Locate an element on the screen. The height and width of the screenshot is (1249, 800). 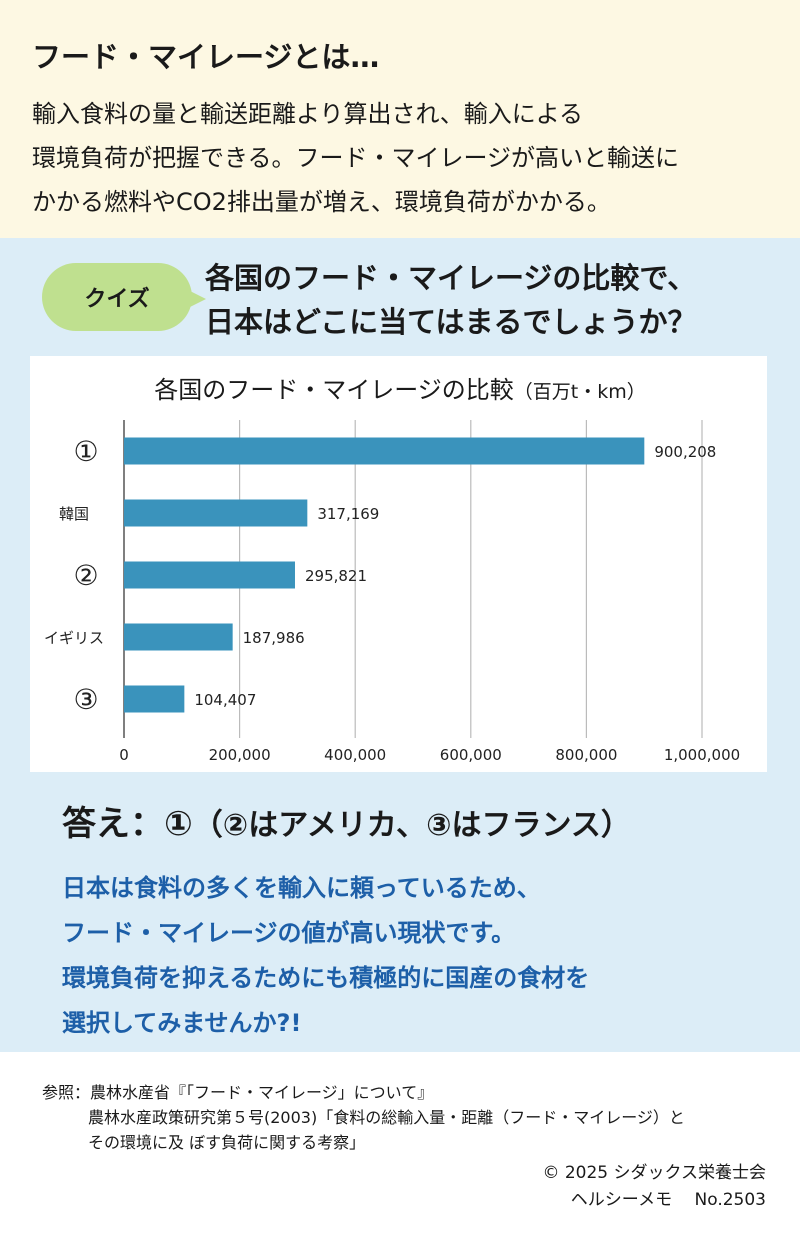
x-tick-label: 200,000 is located at coordinates (240, 755).